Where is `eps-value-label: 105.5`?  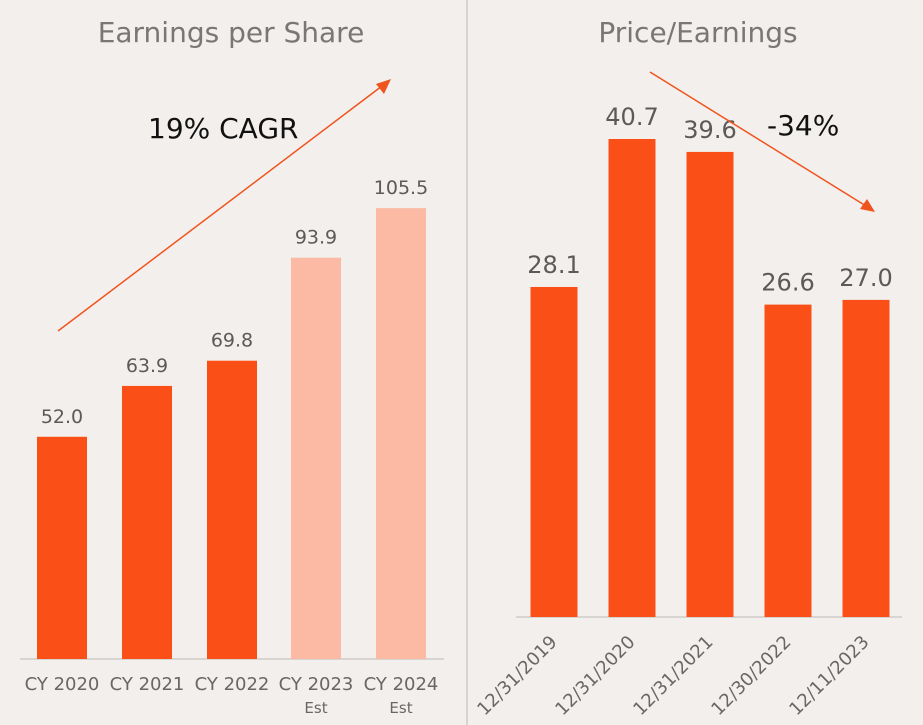
eps-value-label: 105.5 is located at coordinates (401, 188).